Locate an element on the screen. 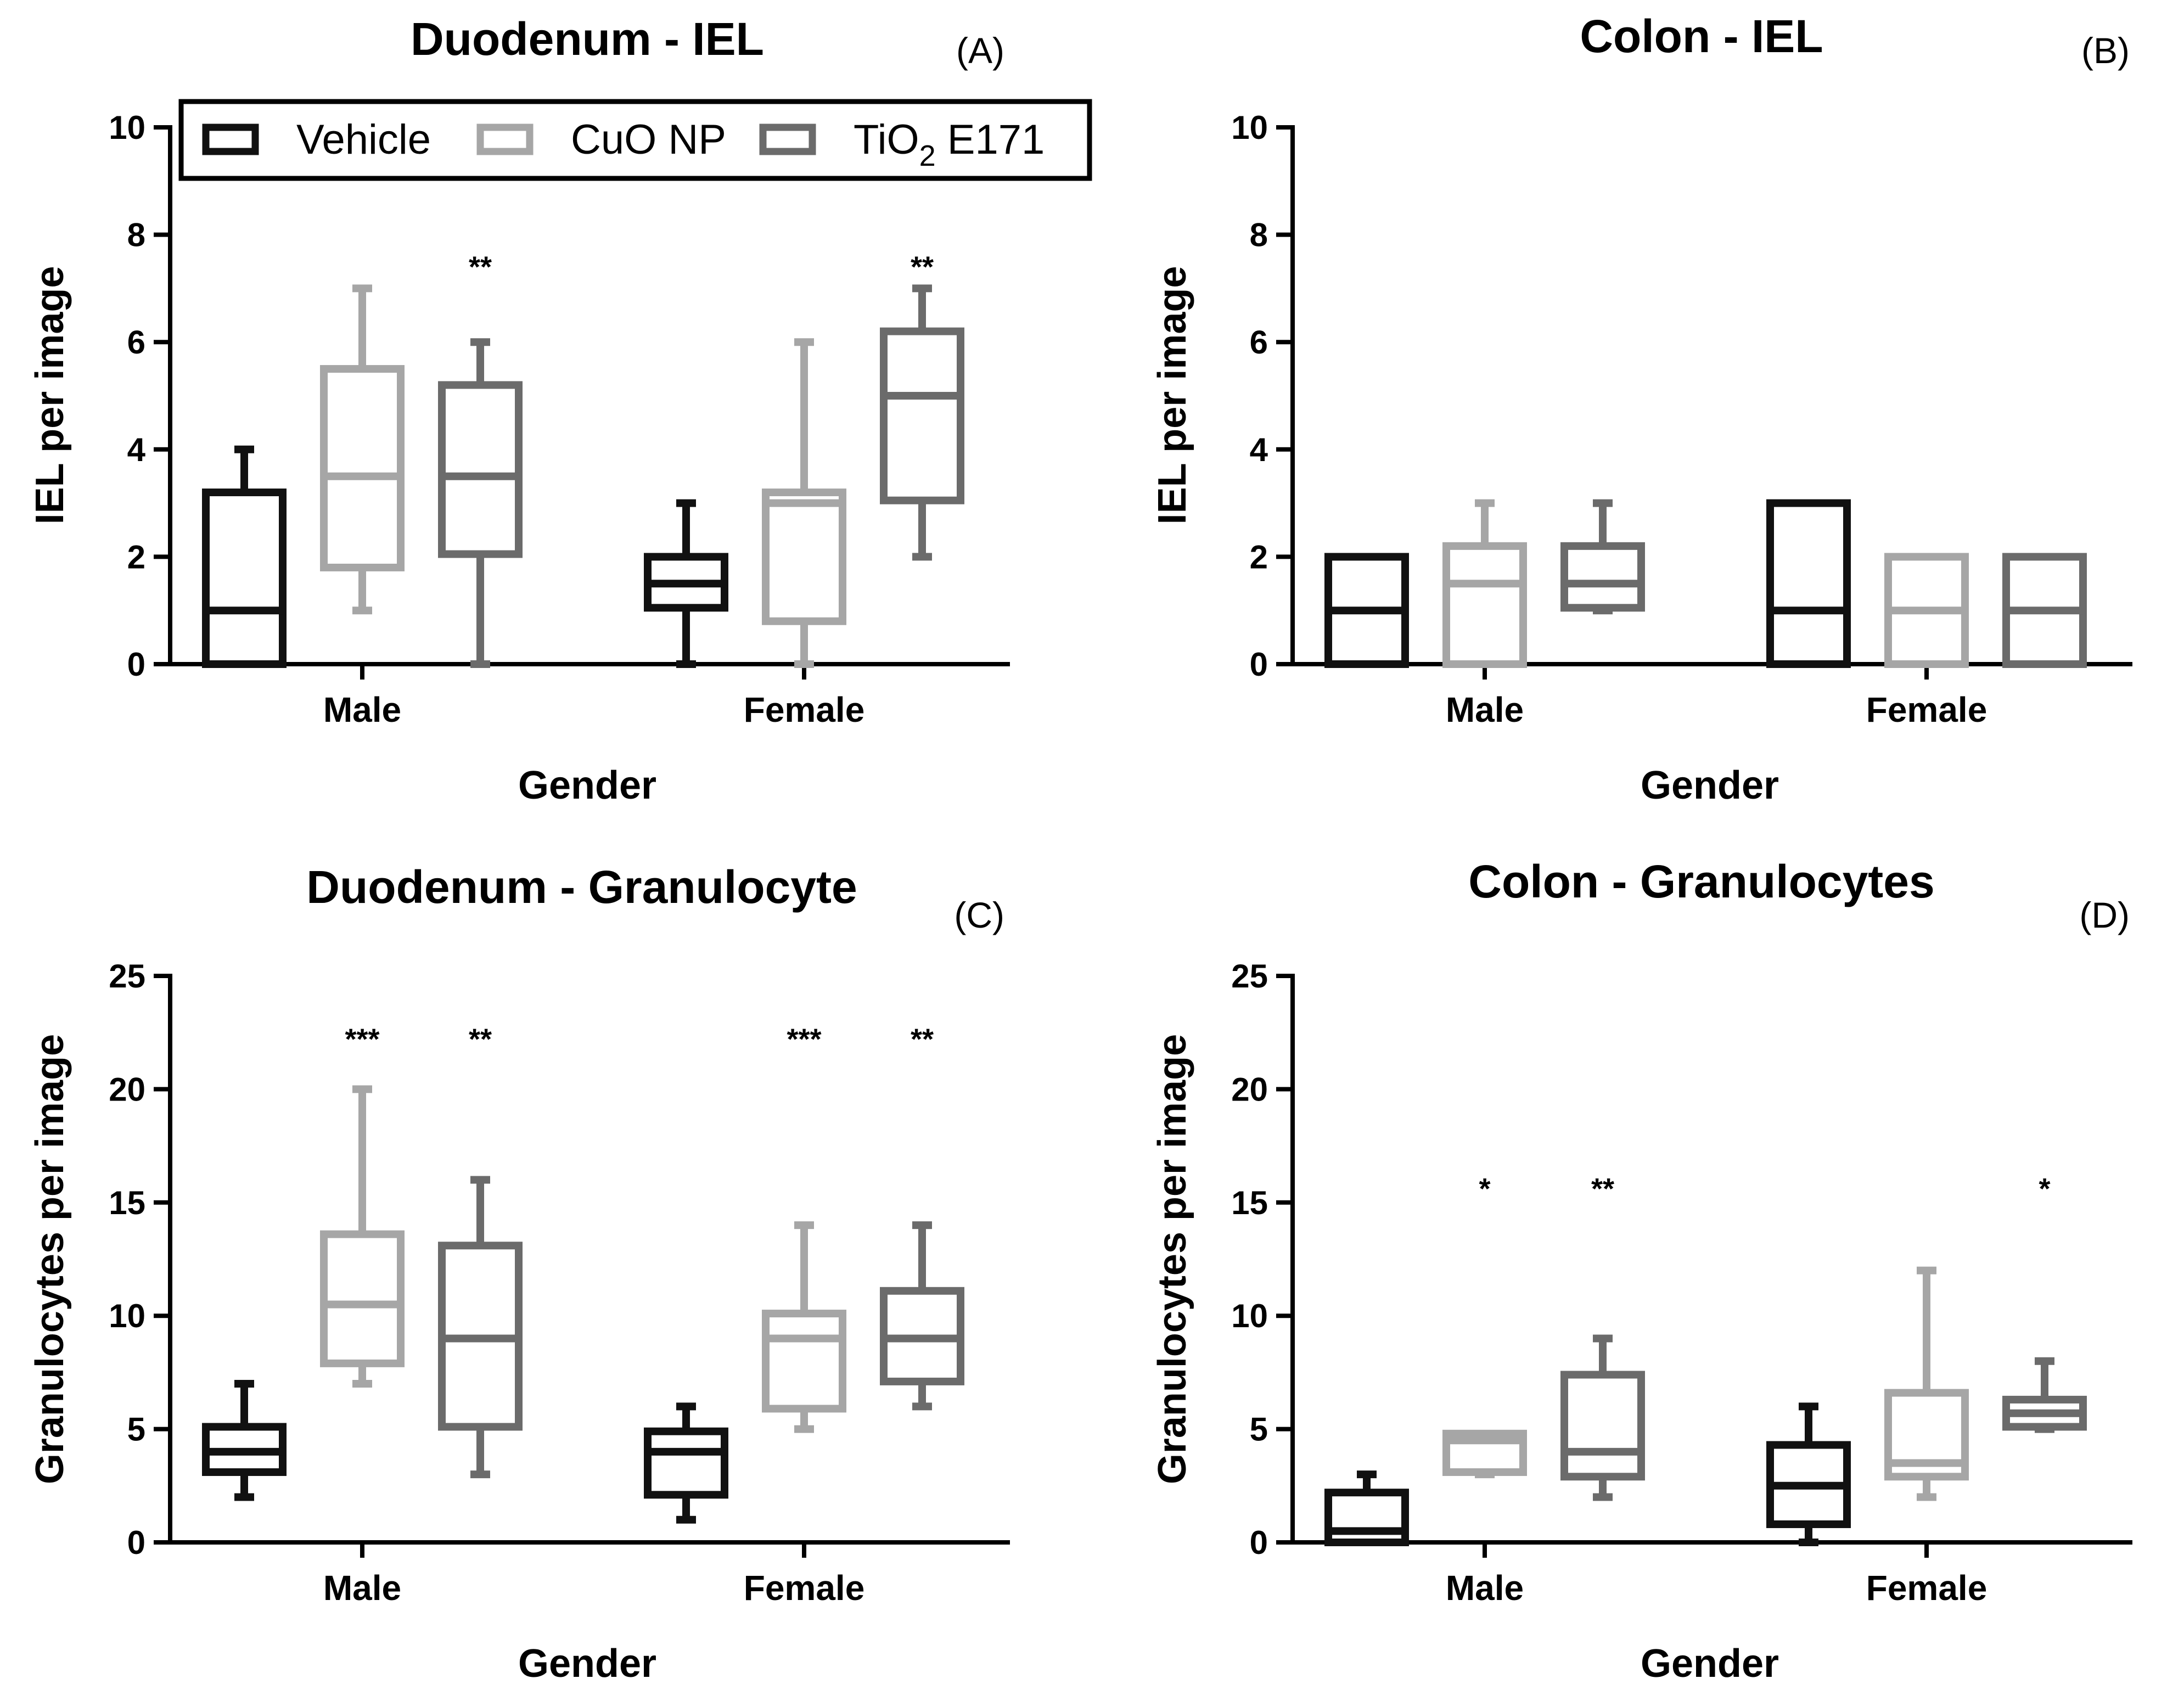  panel-letter: (B) is located at coordinates (2105, 50).